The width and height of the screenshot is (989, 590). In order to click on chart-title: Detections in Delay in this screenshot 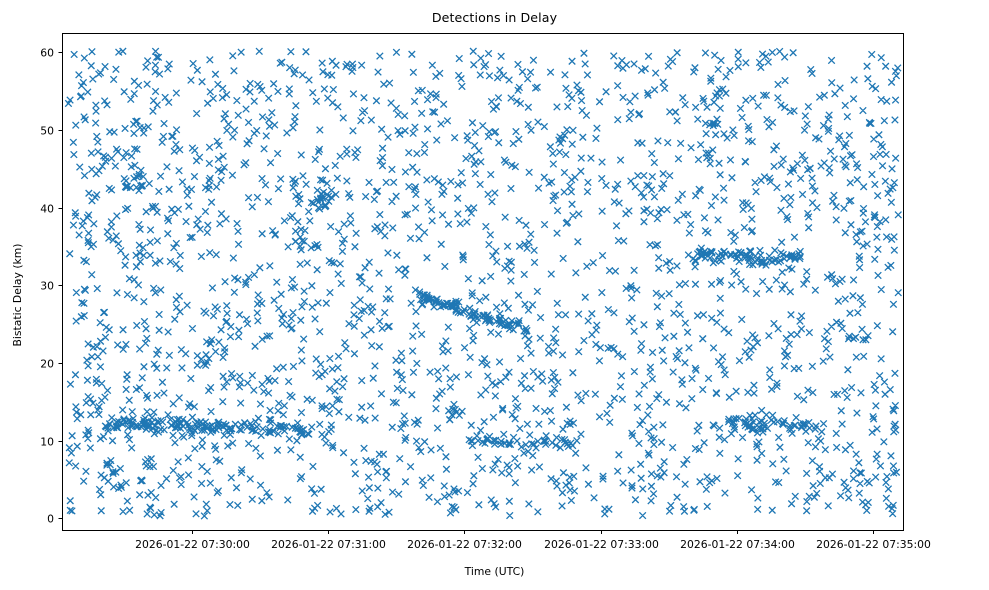, I will do `click(494, 17)`.